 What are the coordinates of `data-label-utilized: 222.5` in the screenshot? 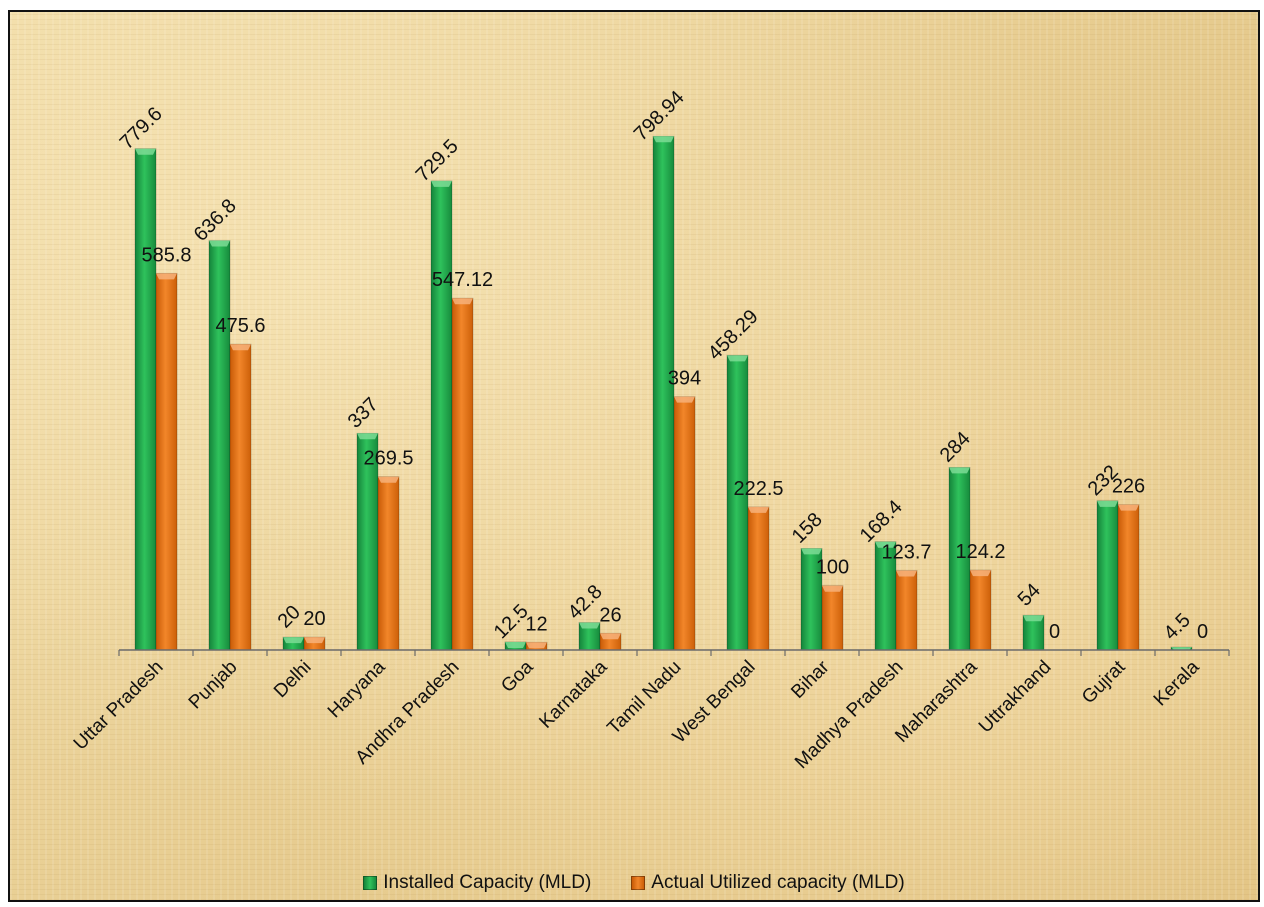 It's located at (758, 489).